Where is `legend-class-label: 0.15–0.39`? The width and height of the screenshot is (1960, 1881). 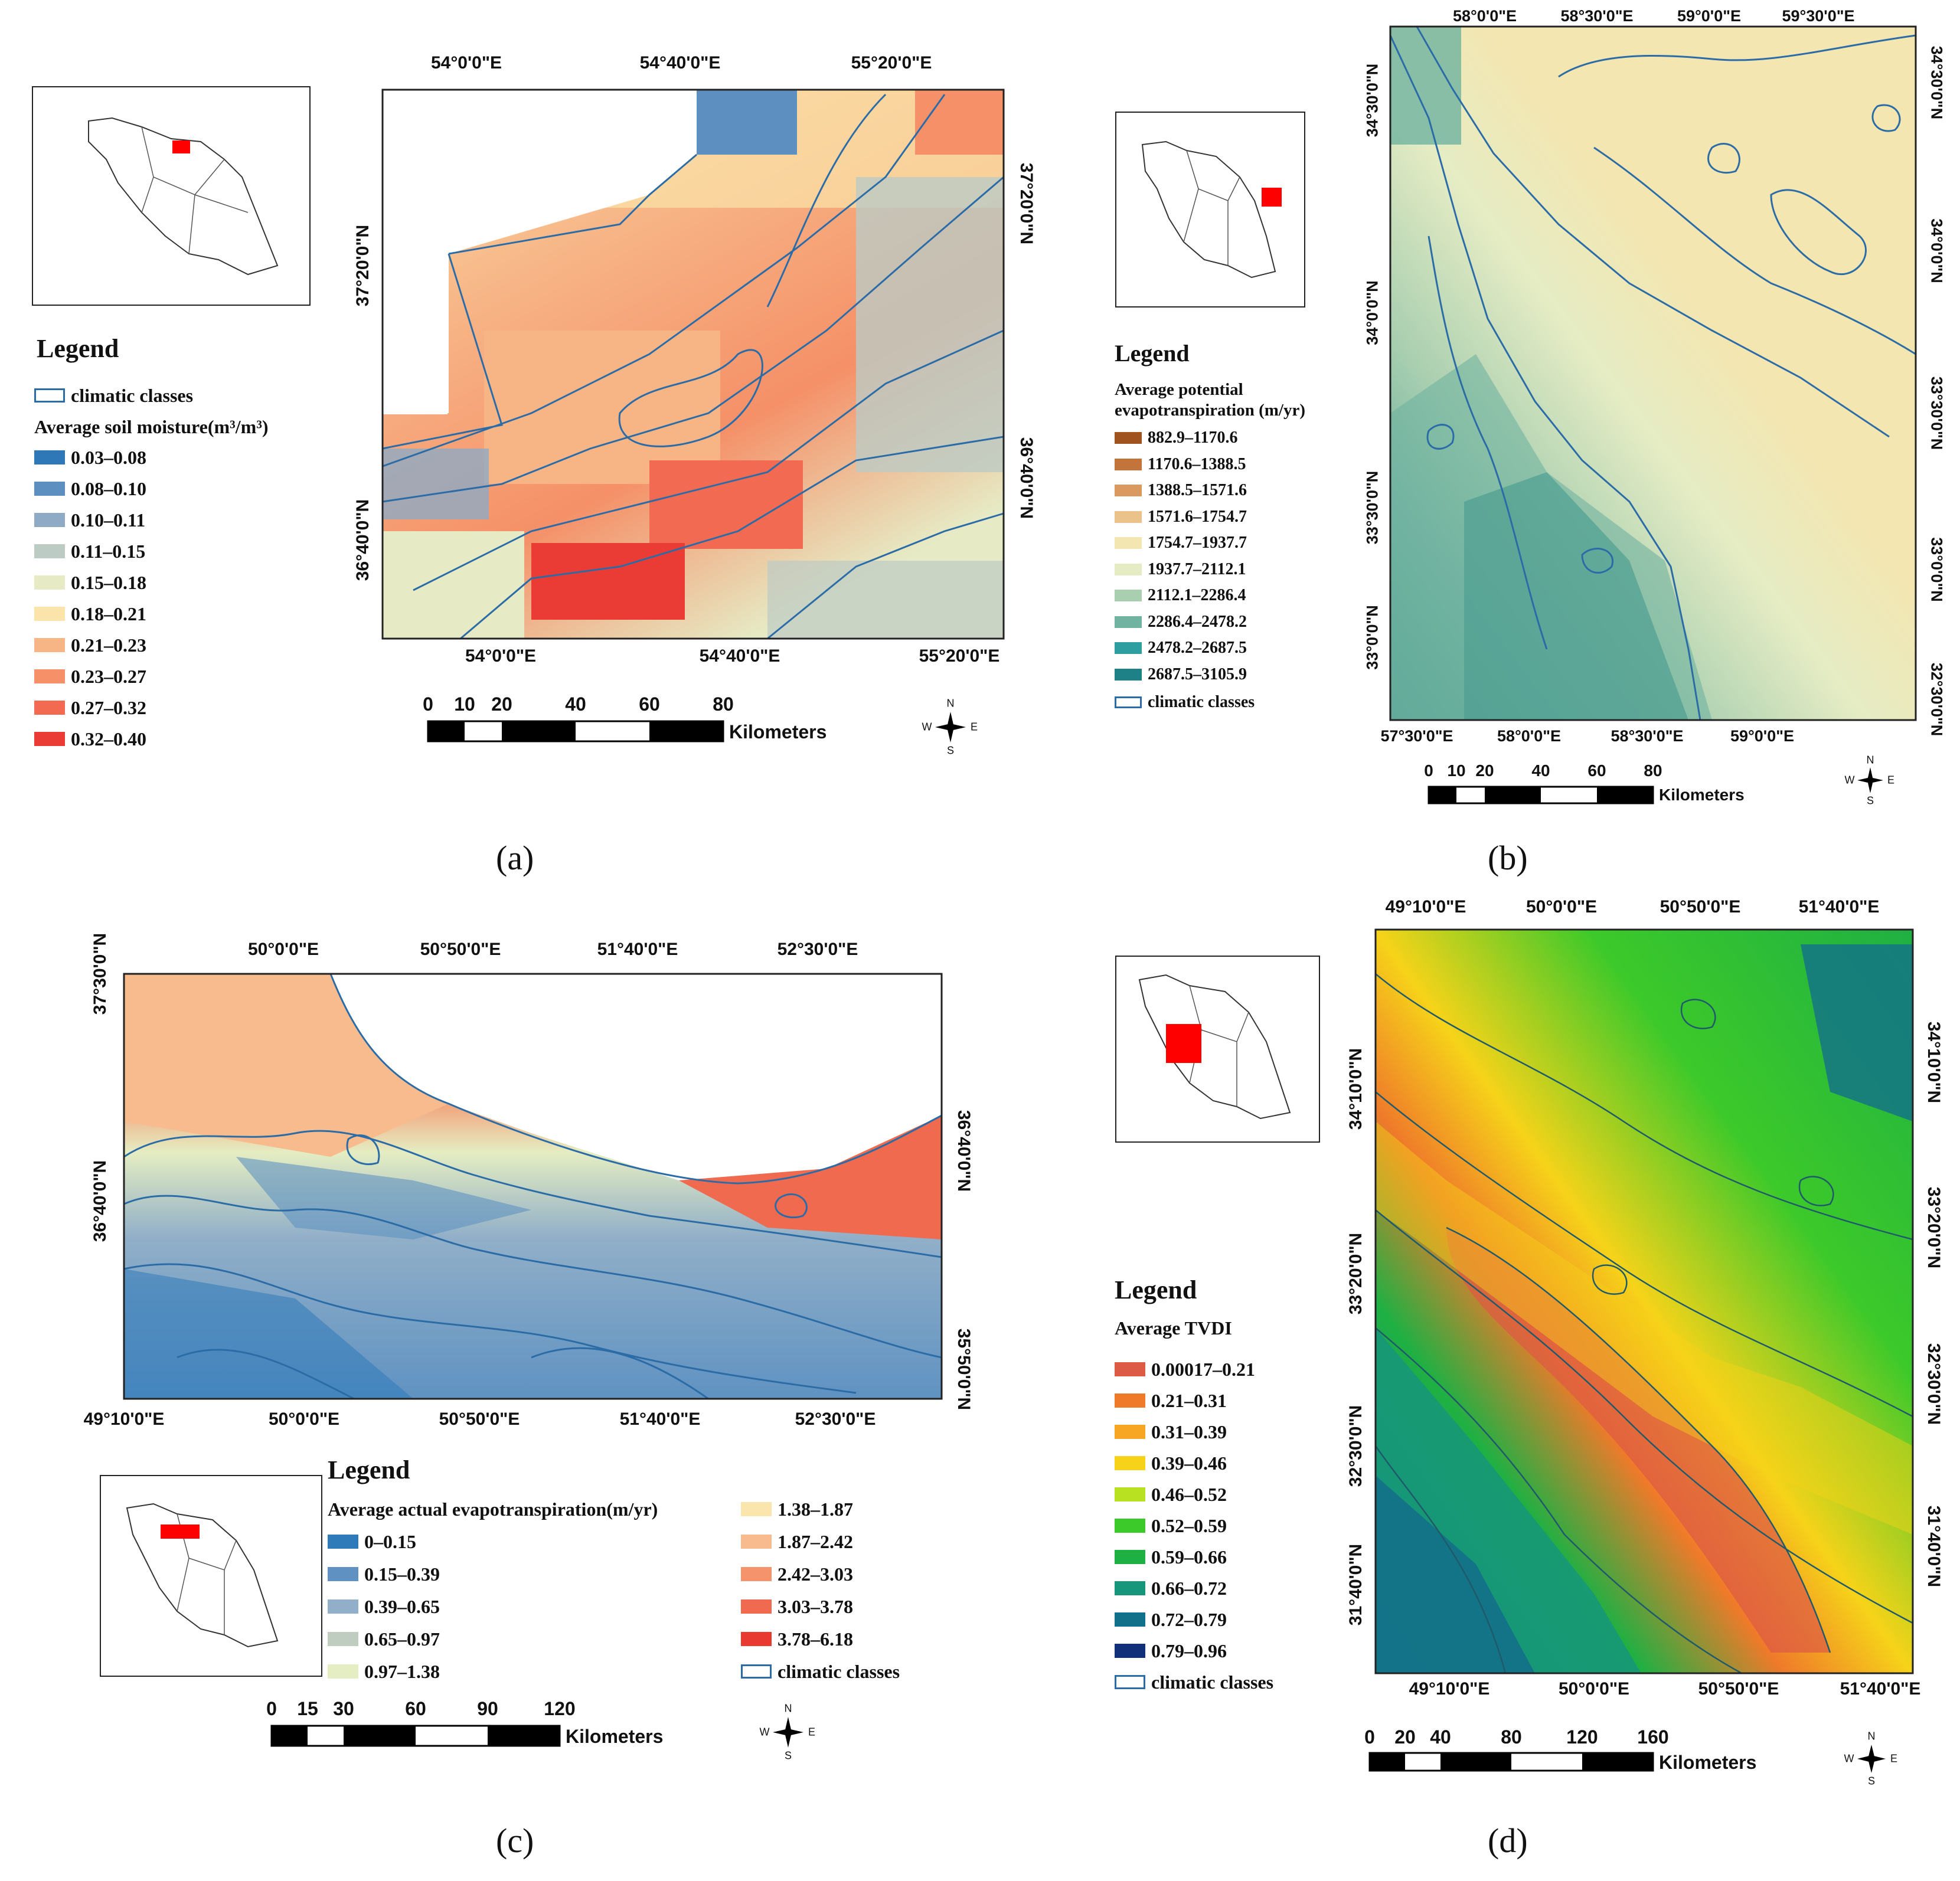
legend-class-label: 0.15–0.39 is located at coordinates (402, 1574).